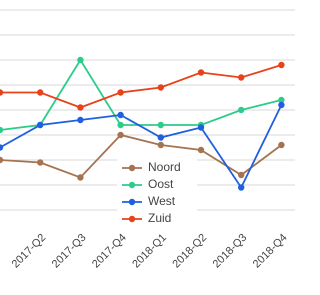 This screenshot has width=320, height=295. Describe the element at coordinates (162, 201) in the screenshot. I see `legend-label: West` at that location.